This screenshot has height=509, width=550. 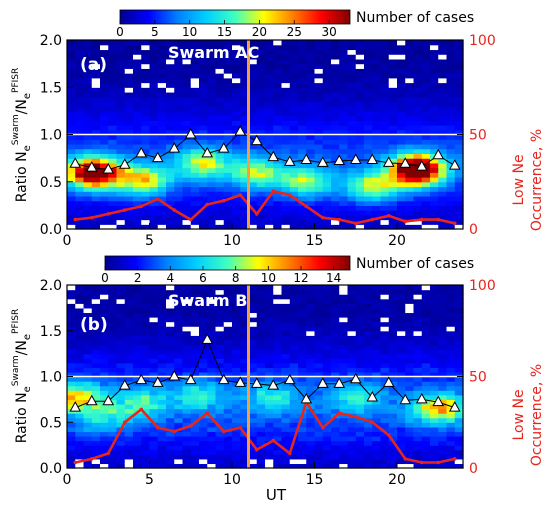 I want to click on x-axis-ticks-b: 0 5 10 15 20, so click(x=234, y=475).